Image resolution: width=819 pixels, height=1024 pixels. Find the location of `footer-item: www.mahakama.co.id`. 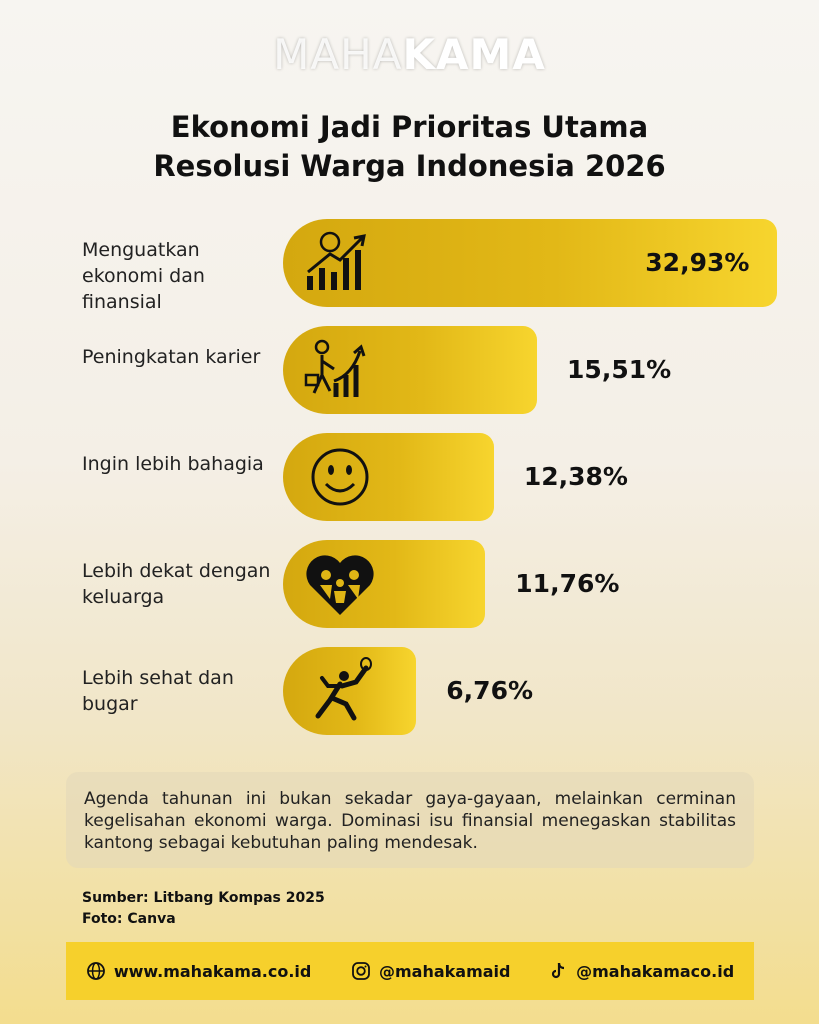

footer-item: www.mahakama.co.id is located at coordinates (199, 971).